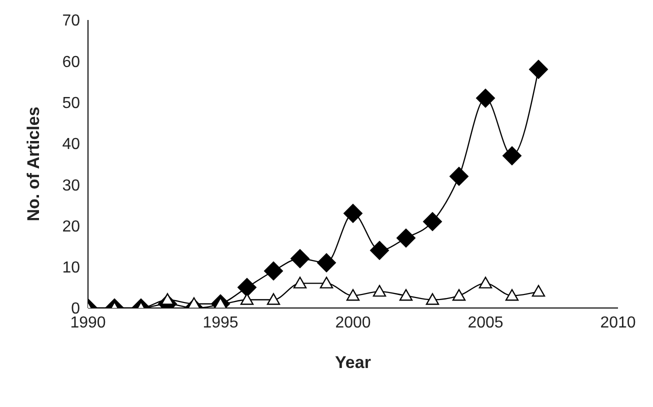  Describe the element at coordinates (71, 21) in the screenshot. I see `y-tick-label: 70` at that location.